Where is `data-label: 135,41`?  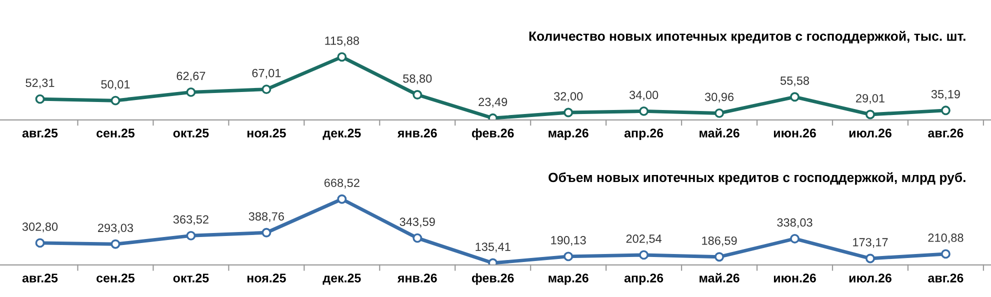
data-label: 135,41 is located at coordinates (493, 247).